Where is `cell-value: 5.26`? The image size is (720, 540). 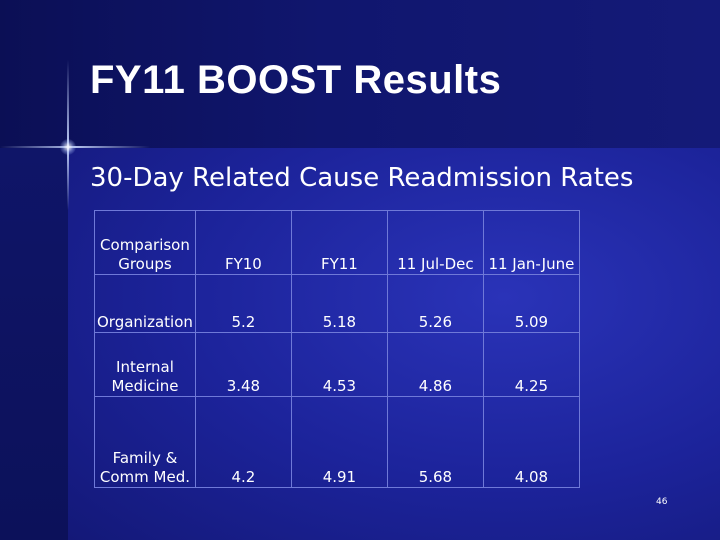 cell-value: 5.26 is located at coordinates (435, 303).